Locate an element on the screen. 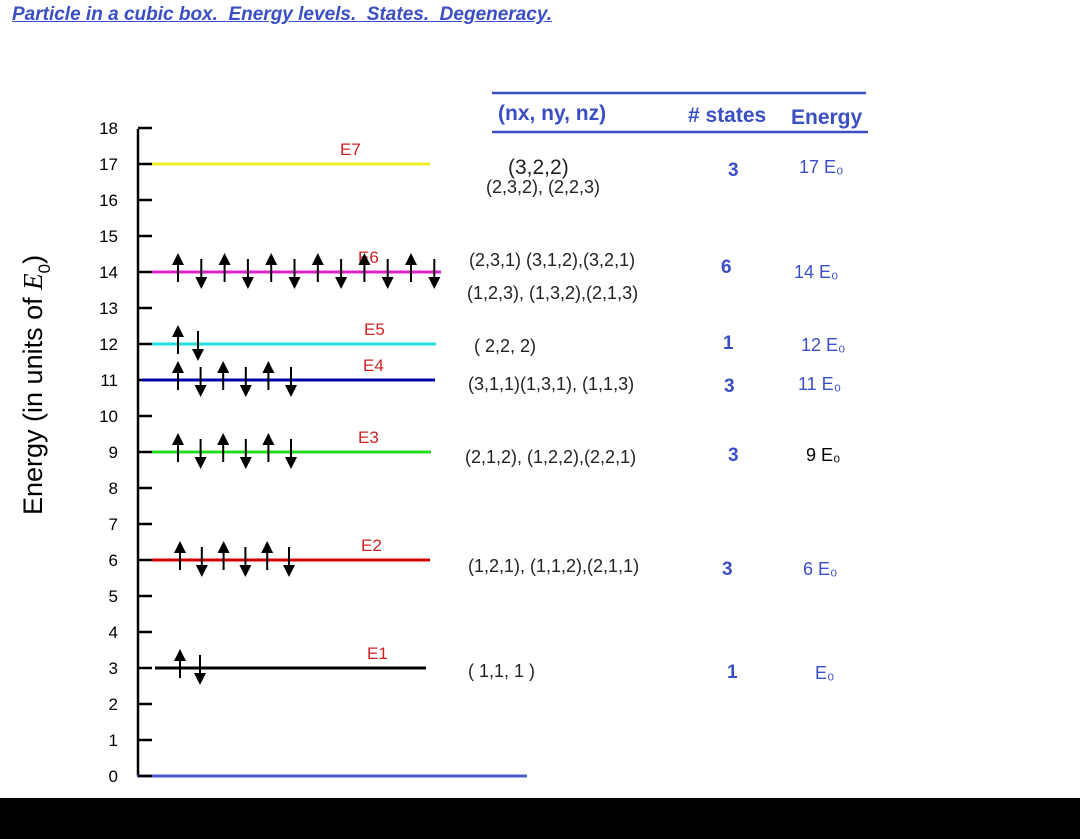  y-tick-label: 5 is located at coordinates (113, 596).